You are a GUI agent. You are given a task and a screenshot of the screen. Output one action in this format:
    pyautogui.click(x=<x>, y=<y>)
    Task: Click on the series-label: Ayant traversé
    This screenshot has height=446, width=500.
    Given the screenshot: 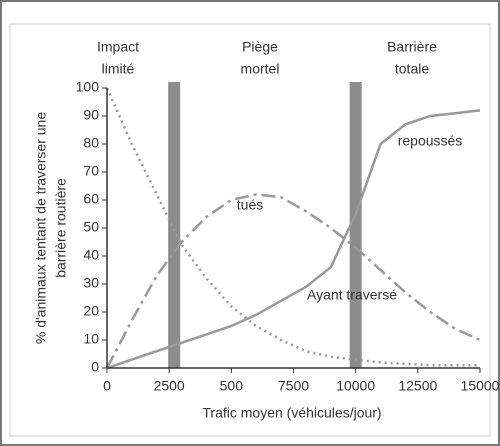 What is the action you would take?
    pyautogui.click(x=352, y=295)
    